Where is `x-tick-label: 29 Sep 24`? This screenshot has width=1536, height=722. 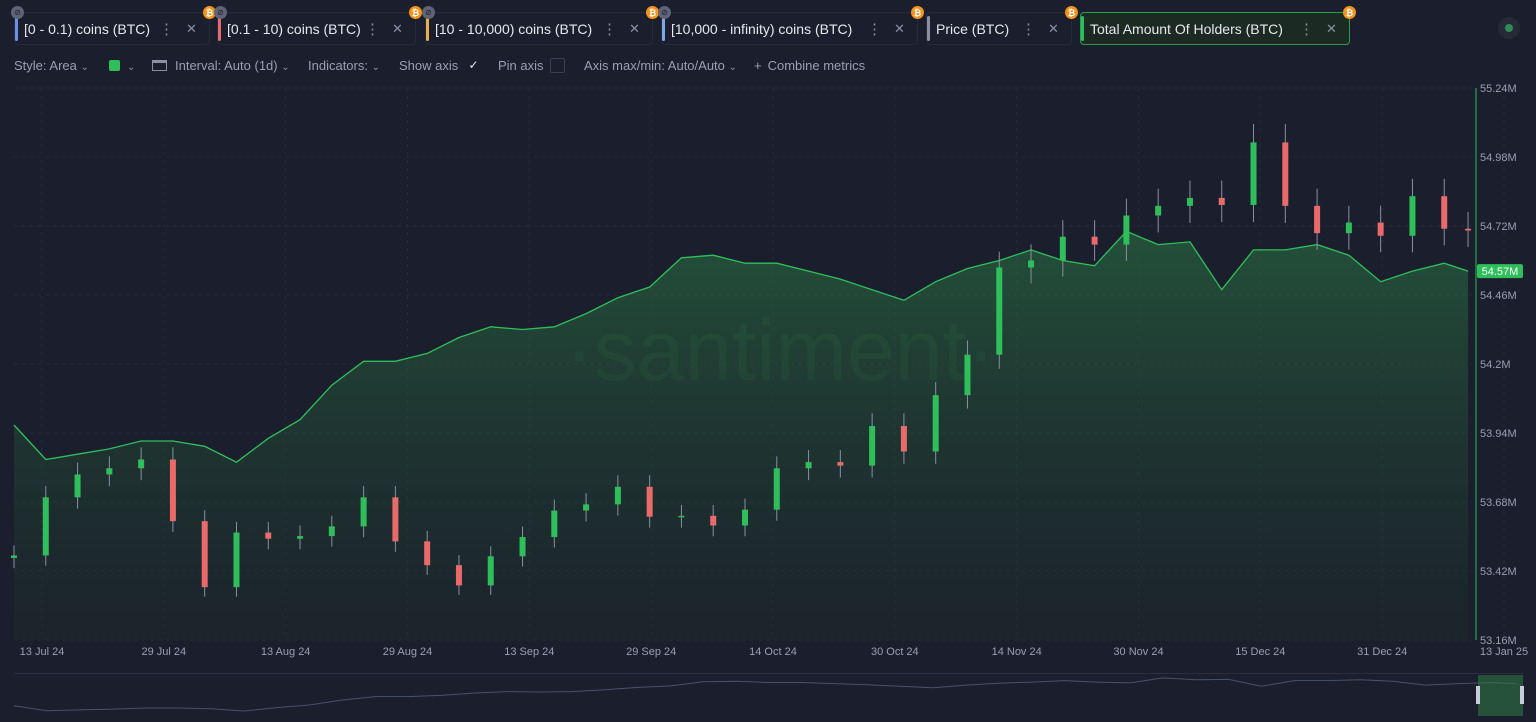 x-tick-label: 29 Sep 24 is located at coordinates (651, 652).